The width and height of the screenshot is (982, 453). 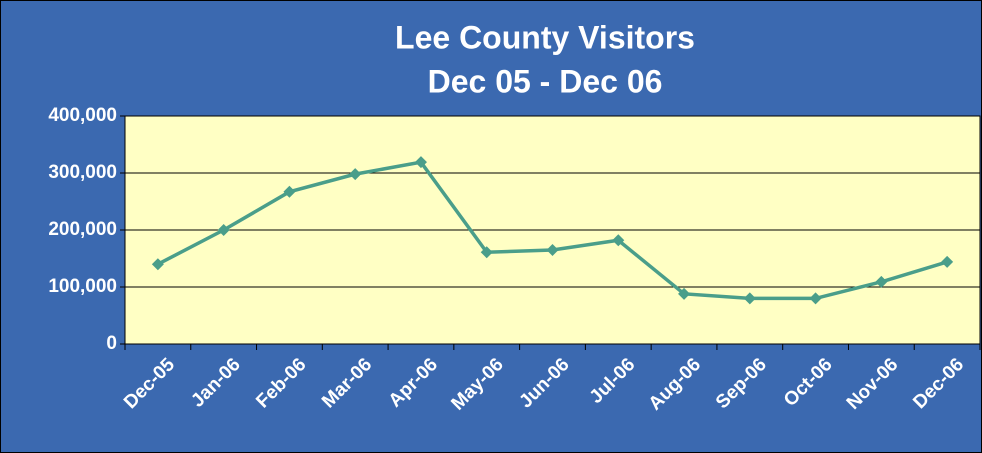 I want to click on y-tick-label: 0, so click(x=111, y=343).